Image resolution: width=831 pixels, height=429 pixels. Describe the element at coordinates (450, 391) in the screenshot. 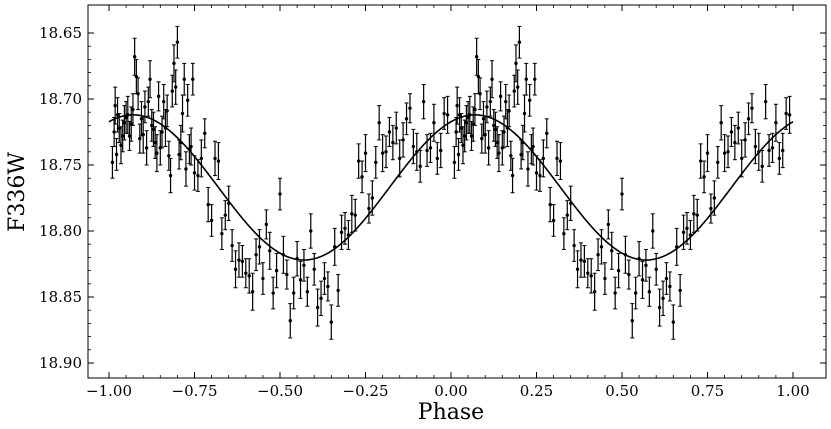

I see `x-tick-label: 0.00` at that location.